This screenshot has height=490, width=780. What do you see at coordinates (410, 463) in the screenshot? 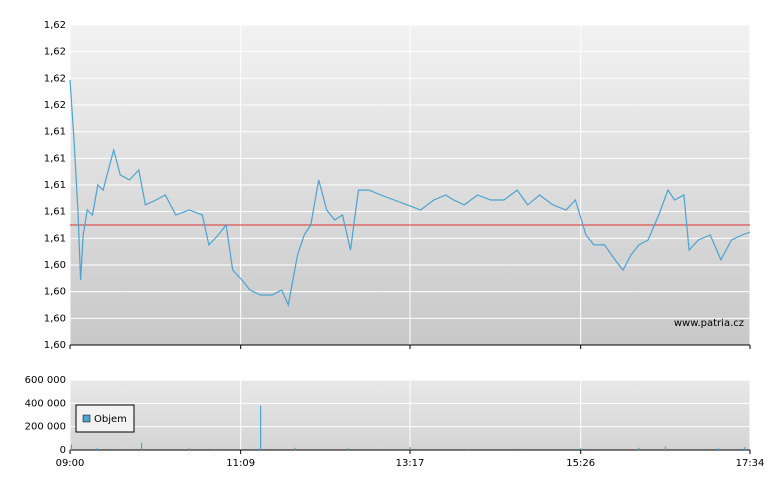
I see `x-tick-label: 13:17` at bounding box center [410, 463].